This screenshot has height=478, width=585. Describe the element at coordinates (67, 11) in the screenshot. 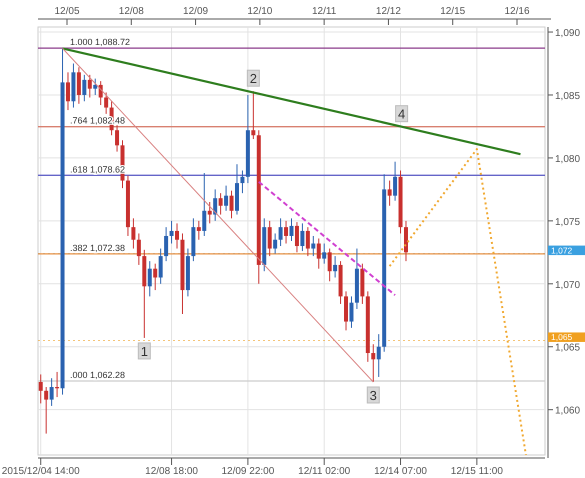

I see `text: 12/05` at that location.